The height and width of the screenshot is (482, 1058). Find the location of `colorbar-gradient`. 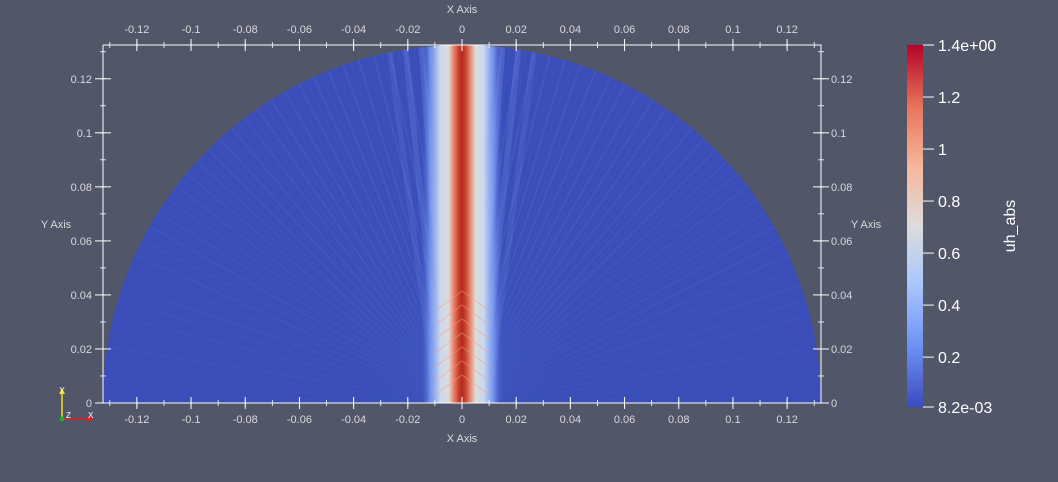

colorbar-gradient is located at coordinates (915, 226).